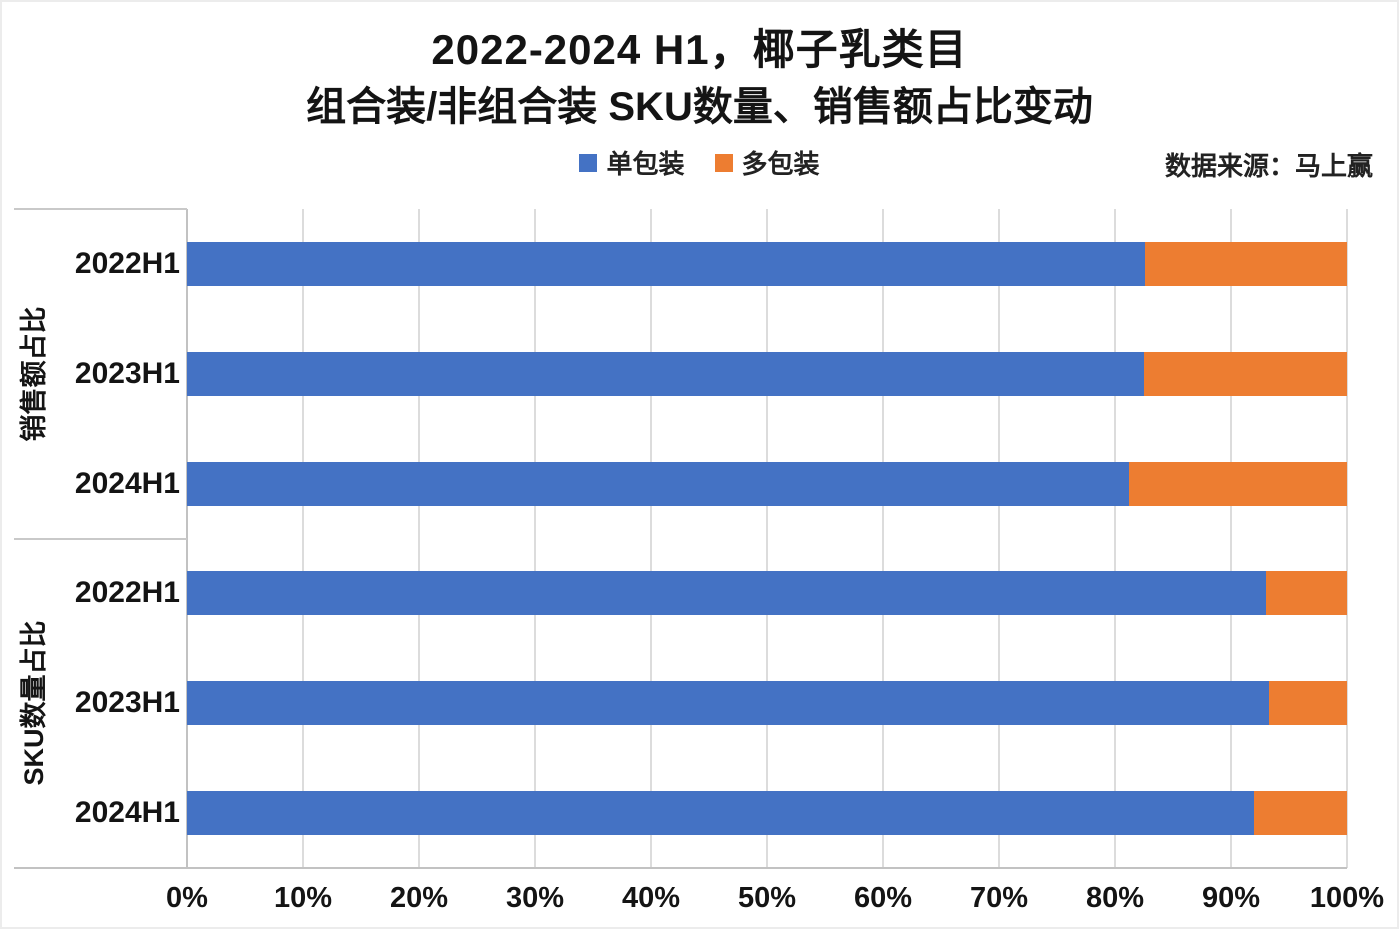 The width and height of the screenshot is (1399, 929). Describe the element at coordinates (651, 898) in the screenshot. I see `x-axis-tick-label: 40%` at that location.